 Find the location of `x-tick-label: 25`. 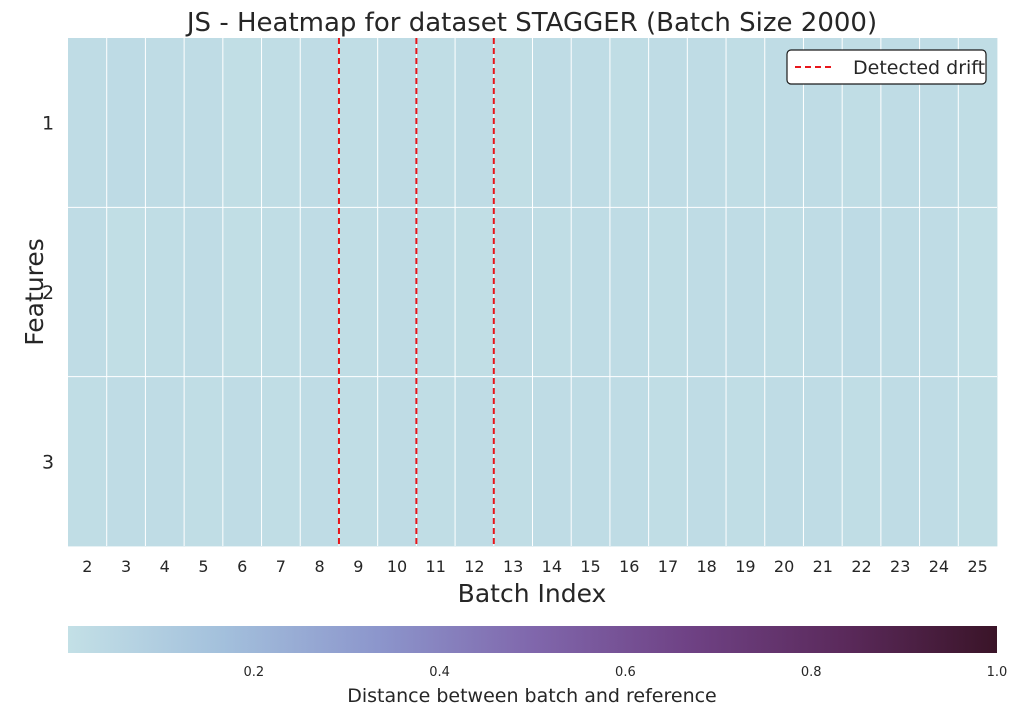

x-tick-label: 25 is located at coordinates (977, 566).